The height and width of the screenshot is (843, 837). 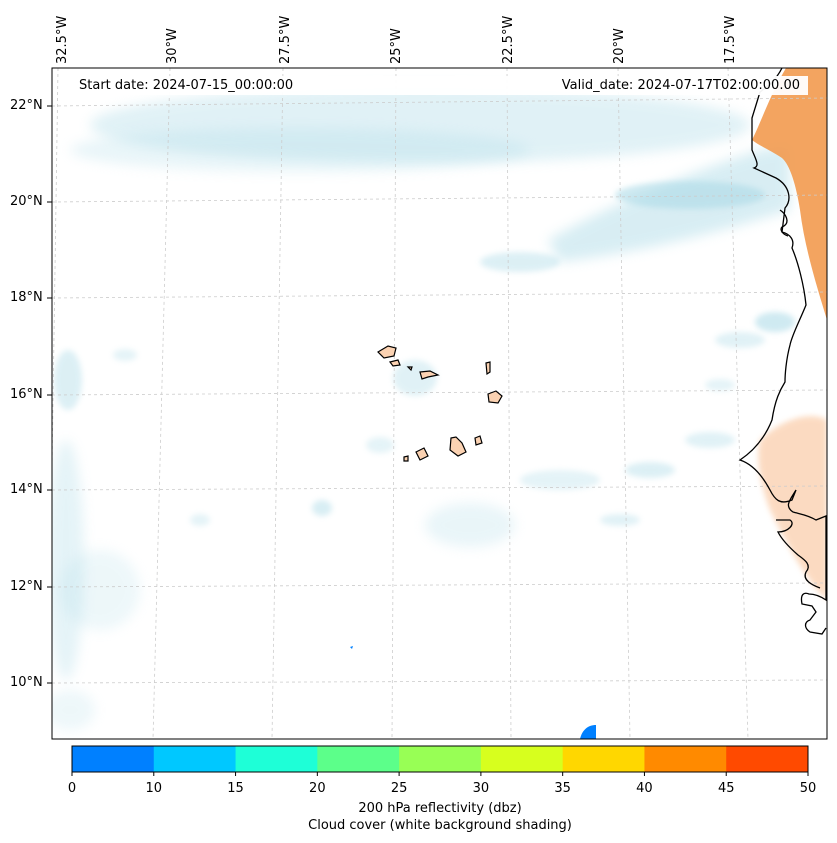 I want to click on lat-label-12n: 12°N, so click(x=26, y=586).